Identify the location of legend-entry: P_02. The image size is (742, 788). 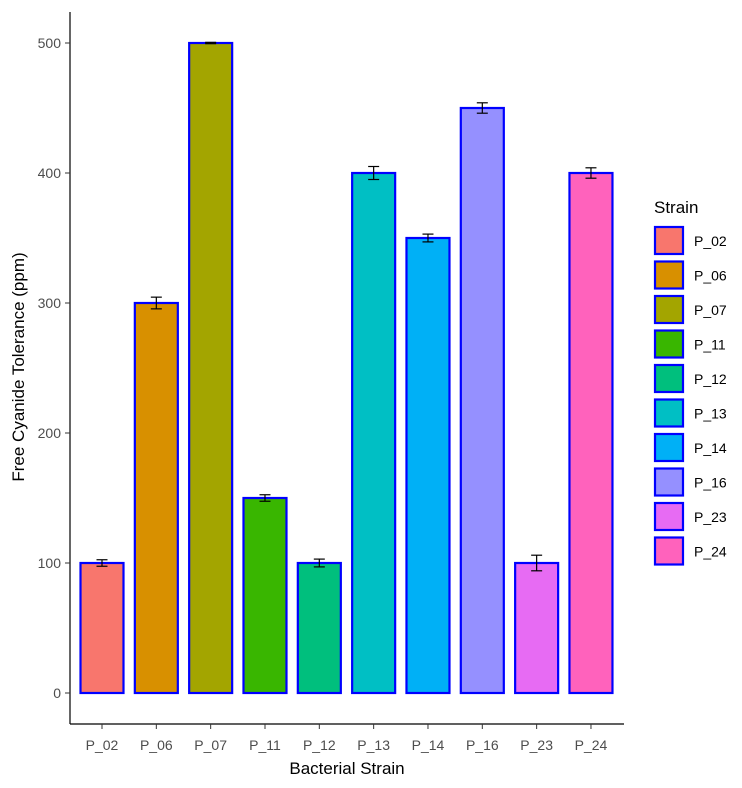
(690, 240).